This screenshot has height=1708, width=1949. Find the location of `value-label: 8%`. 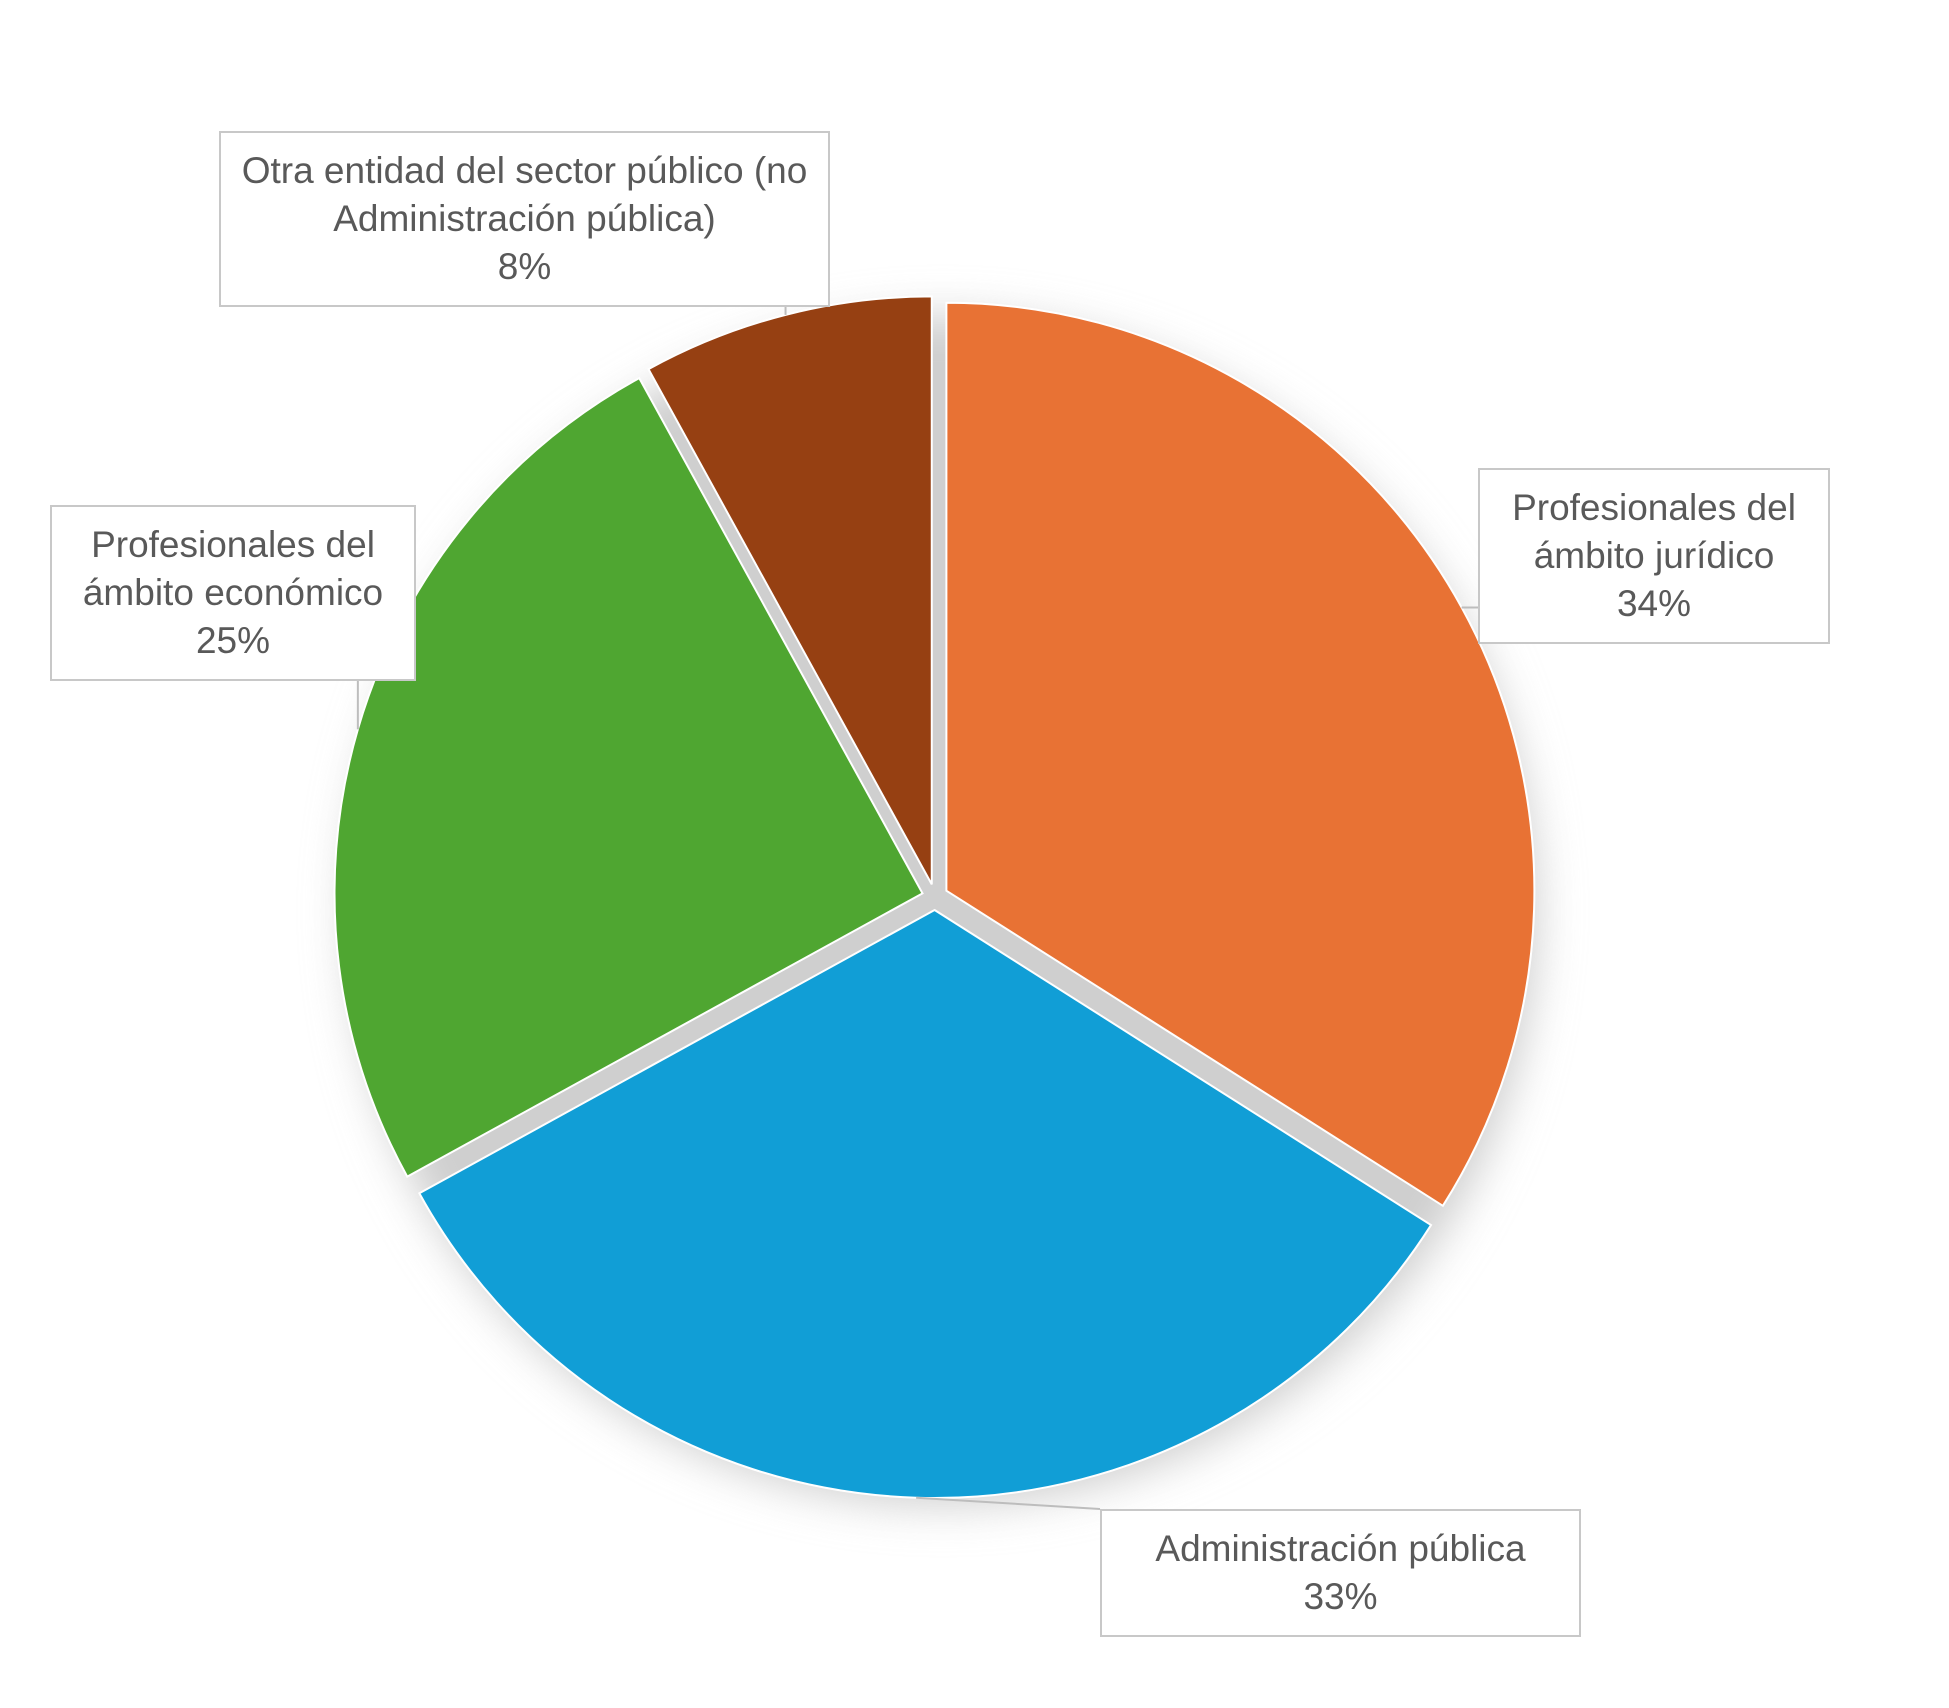

value-label: 8% is located at coordinates (524, 266).